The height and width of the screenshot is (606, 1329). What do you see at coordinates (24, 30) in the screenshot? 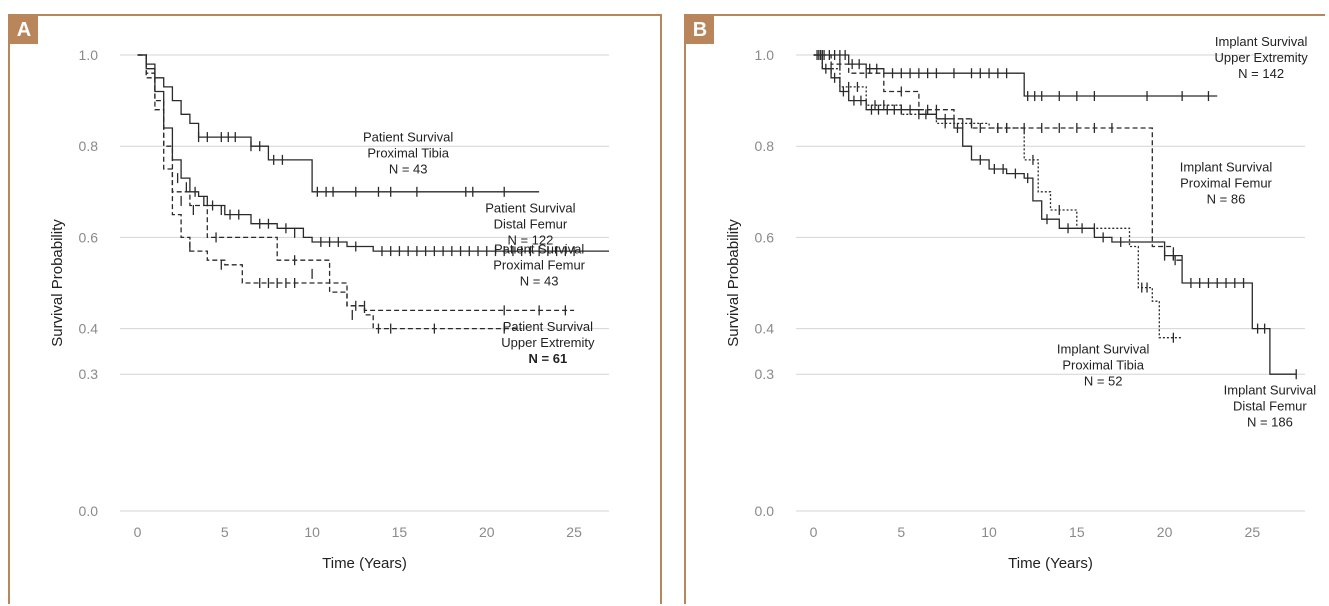
I see `panel-a-badge: A` at bounding box center [24, 30].